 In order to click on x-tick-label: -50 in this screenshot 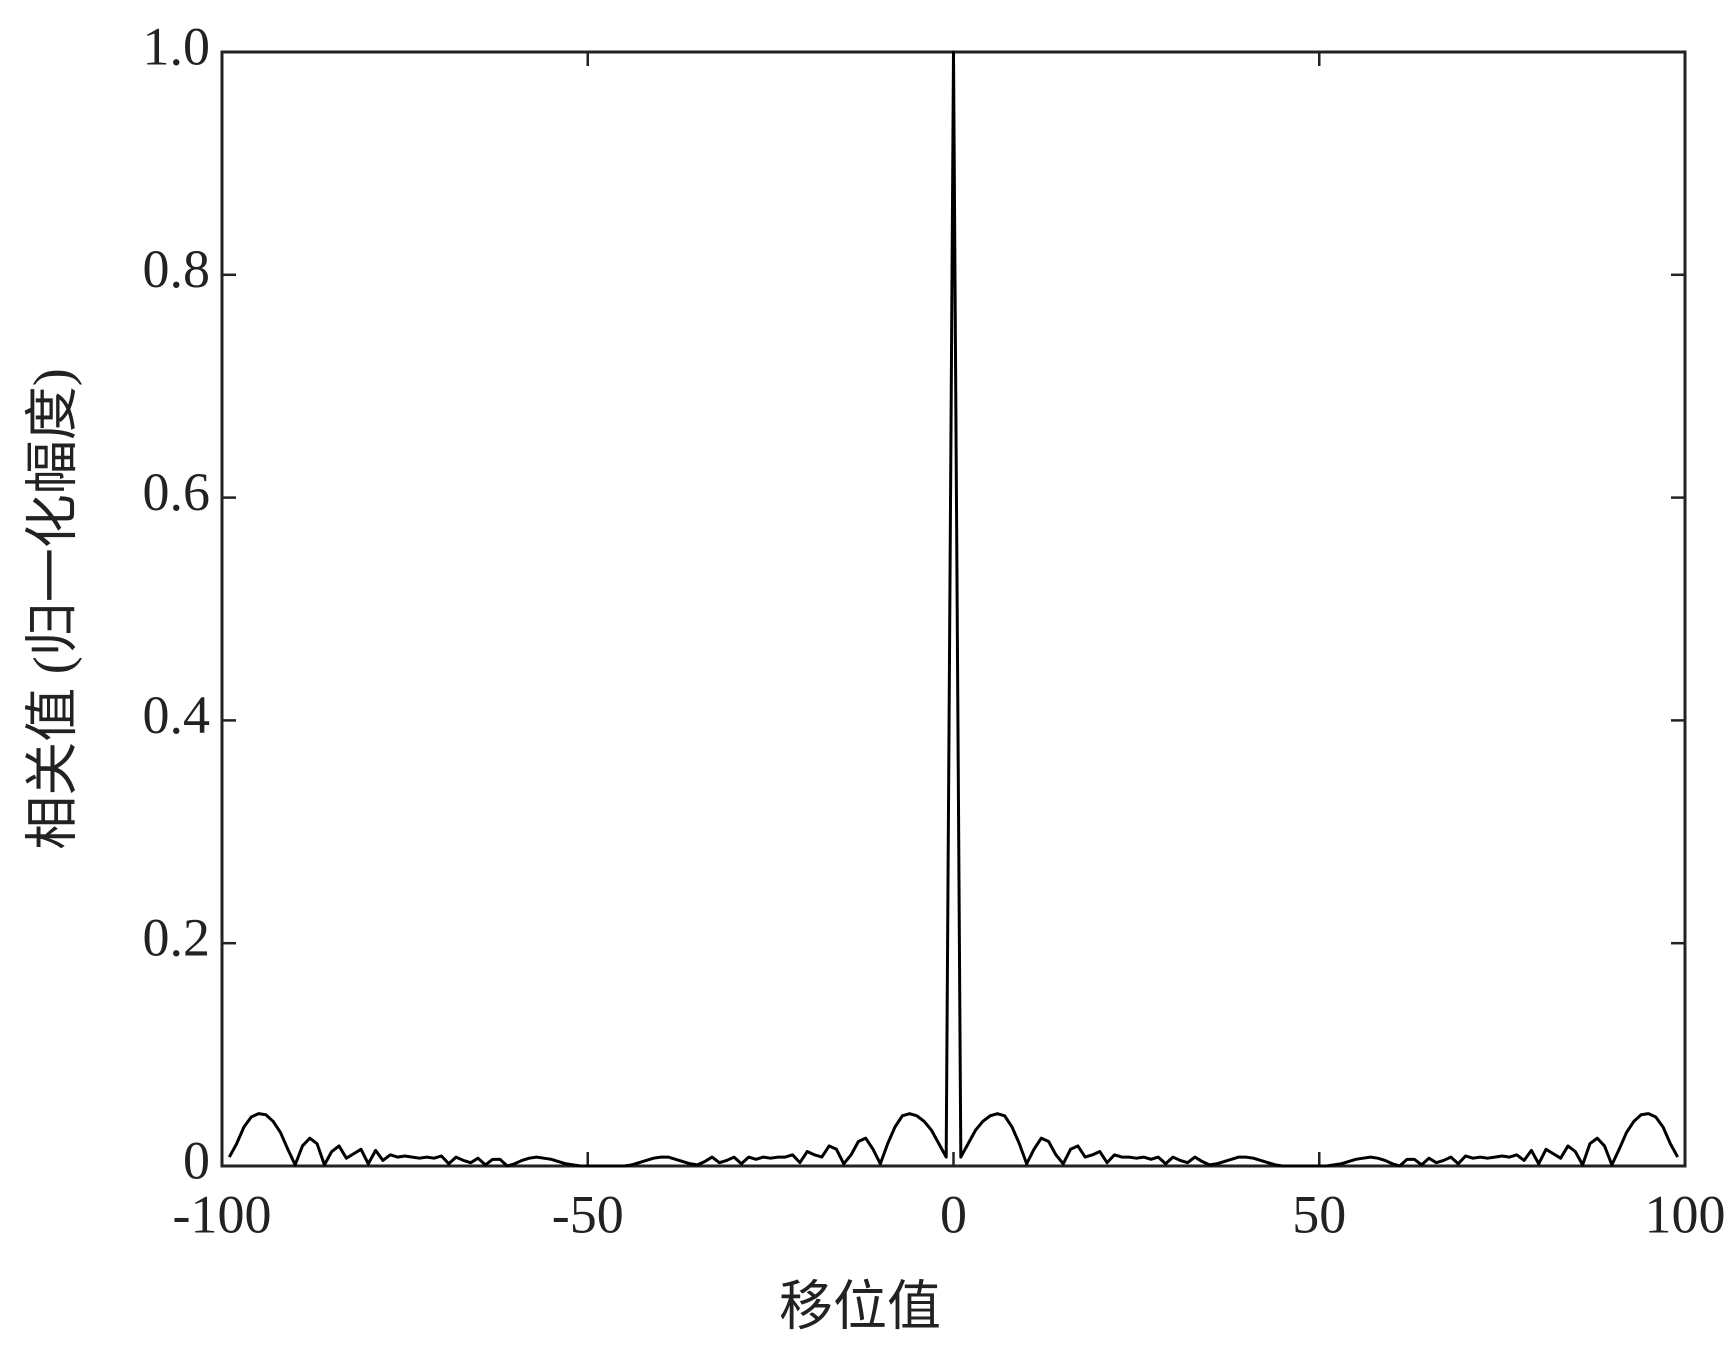, I will do `click(588, 1214)`.